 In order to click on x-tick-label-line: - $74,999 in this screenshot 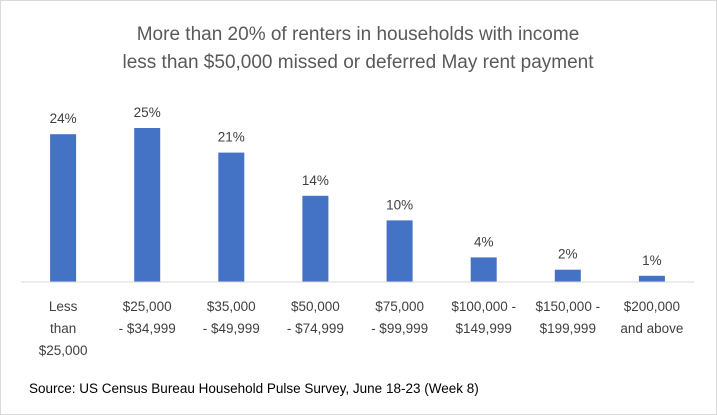, I will do `click(315, 328)`.